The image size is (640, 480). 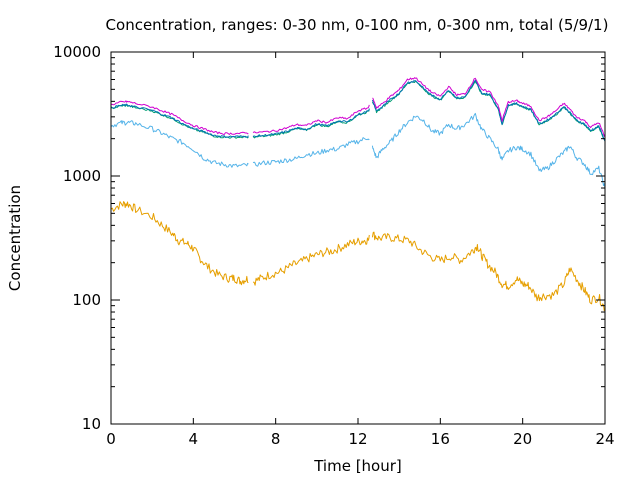 What do you see at coordinates (357, 466) in the screenshot?
I see `x-axis-label: Time [hour]` at bounding box center [357, 466].